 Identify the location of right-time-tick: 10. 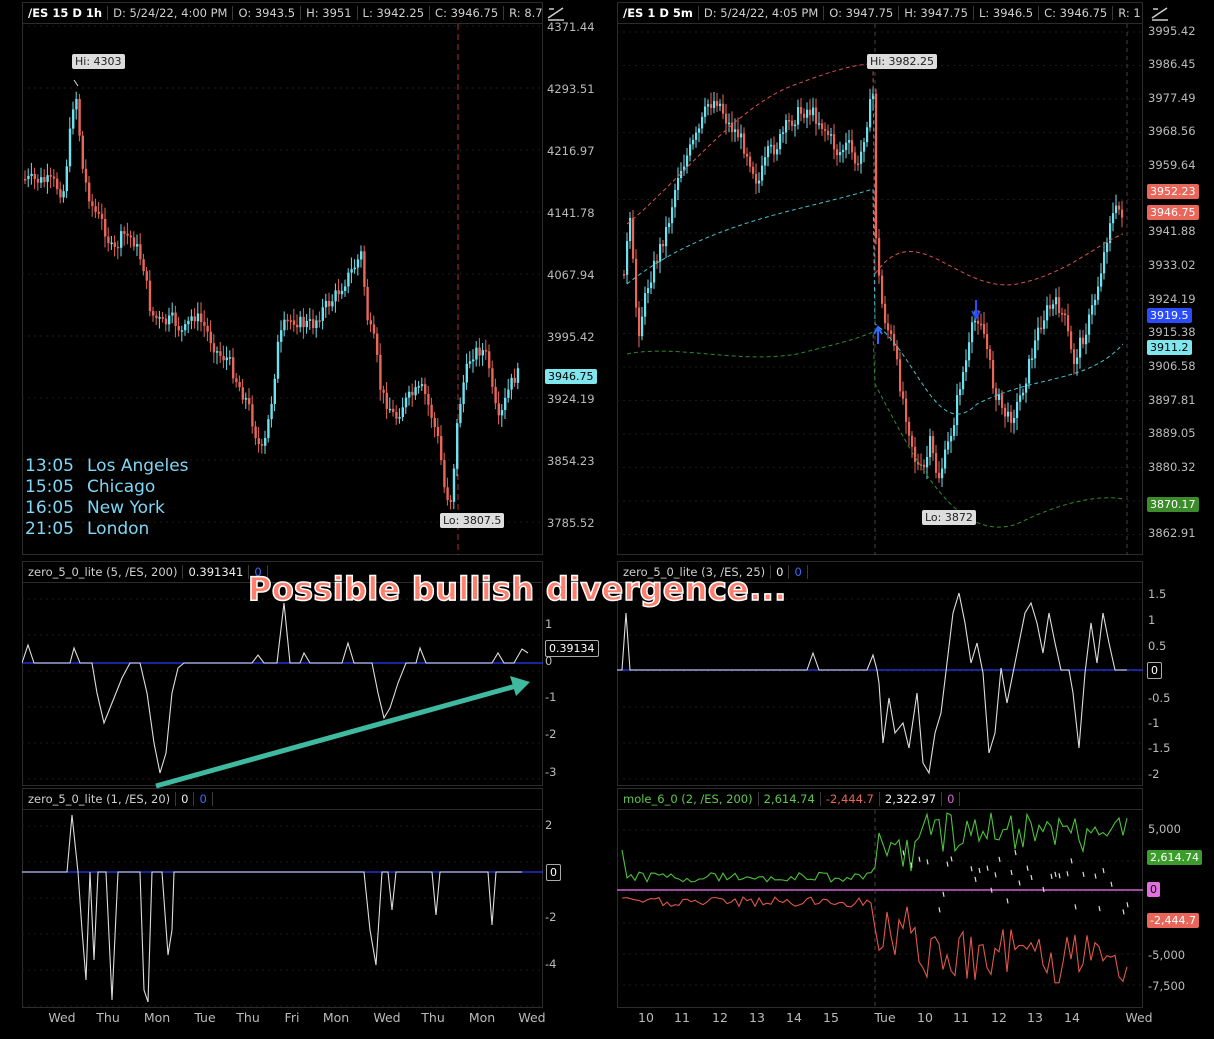
(925, 1017).